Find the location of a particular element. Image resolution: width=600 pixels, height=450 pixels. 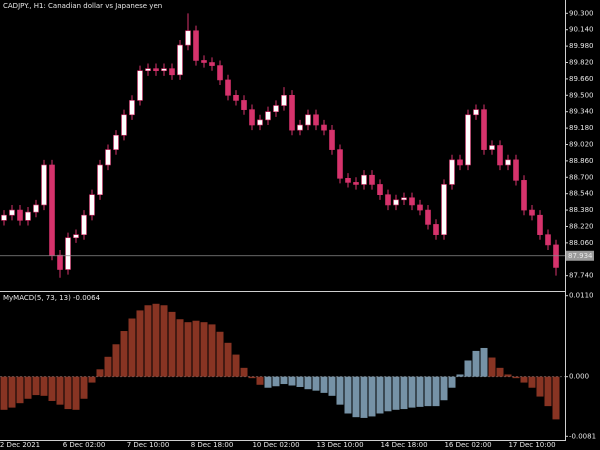

indicator-title: MyMACD(5, 73, 13) -0.0064 is located at coordinates (52, 298).